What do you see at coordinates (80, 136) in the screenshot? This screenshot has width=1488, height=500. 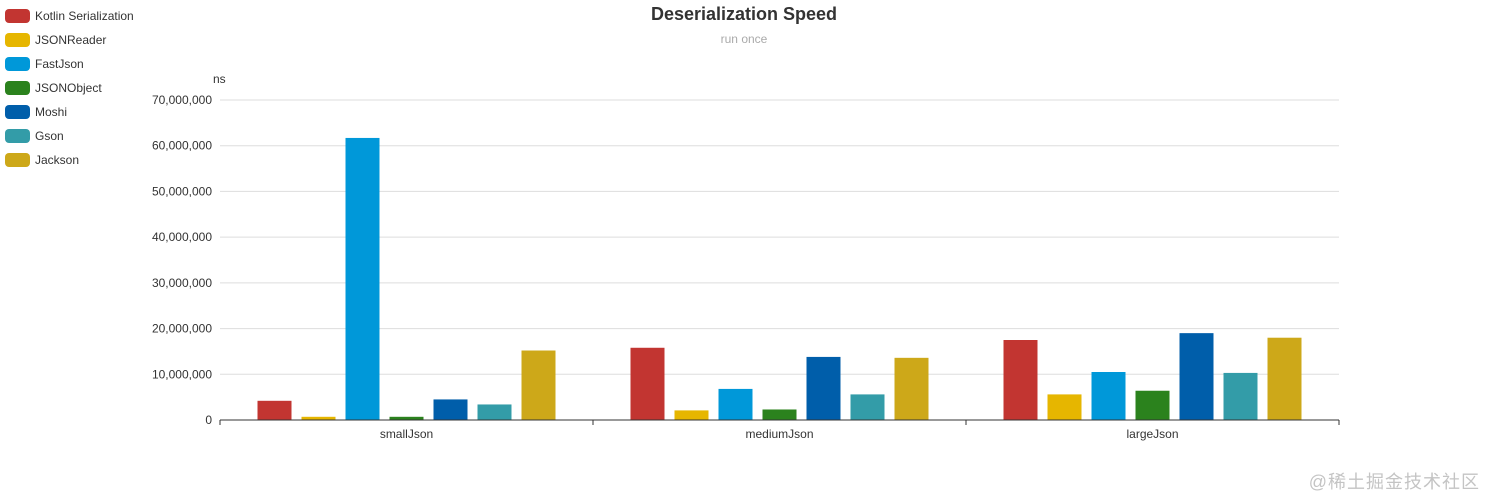 I see `legend-item-gson: Gson` at bounding box center [80, 136].